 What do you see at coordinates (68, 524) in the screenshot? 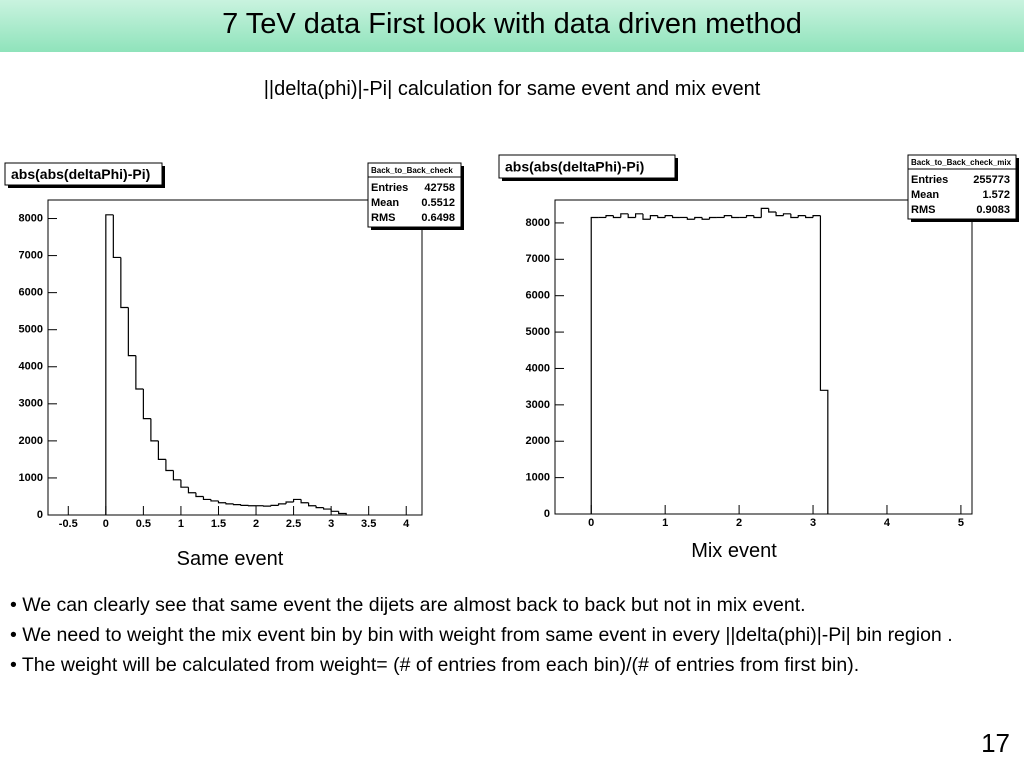
I see `x-tick-label: -0.5` at bounding box center [68, 524].